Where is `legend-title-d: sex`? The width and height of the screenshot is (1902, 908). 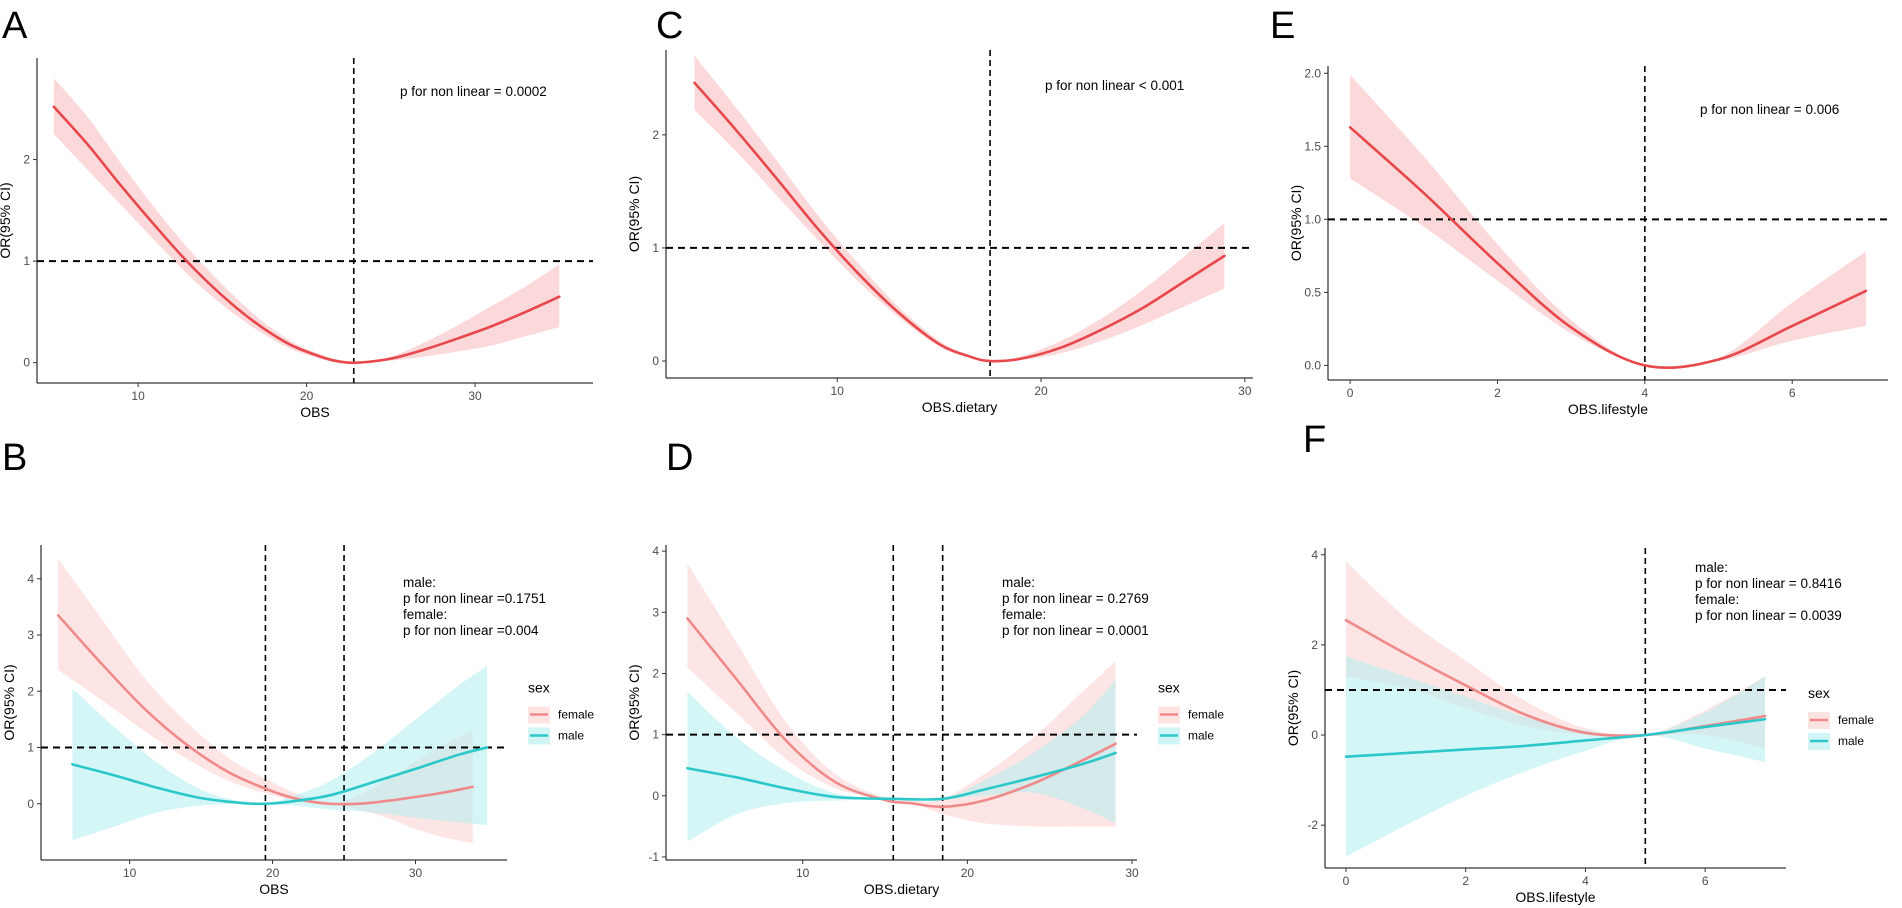 legend-title-d: sex is located at coordinates (1169, 688).